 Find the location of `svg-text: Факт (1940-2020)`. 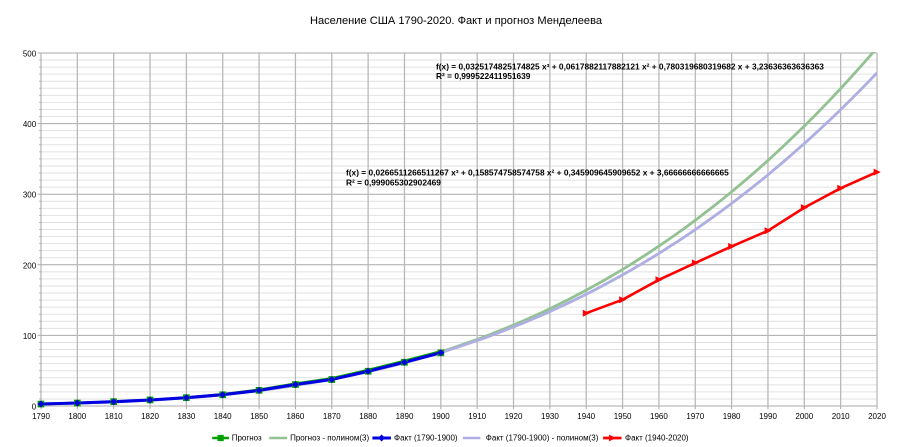

svg-text: Факт (1940-2020) is located at coordinates (657, 437).